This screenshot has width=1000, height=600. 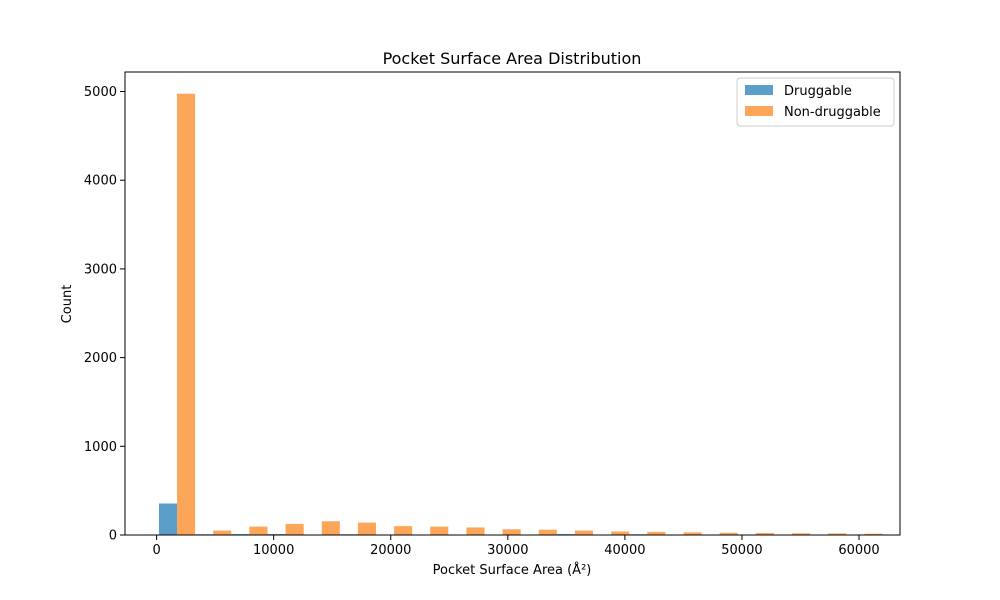 I want to click on x-tick-label: 50000, so click(x=741, y=550).